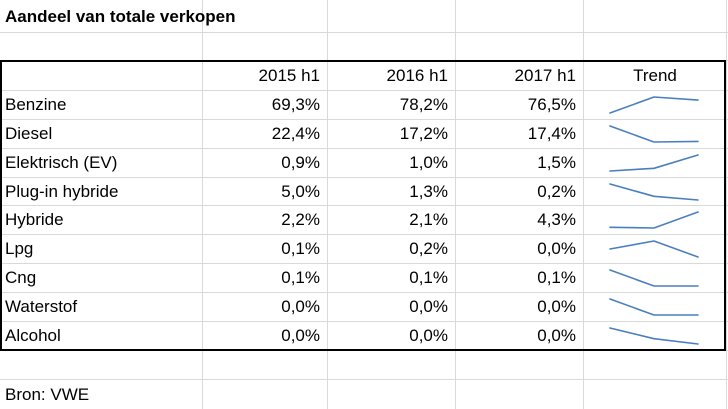  Describe the element at coordinates (295, 133) in the screenshot. I see `table-cell: 22,4%` at that location.